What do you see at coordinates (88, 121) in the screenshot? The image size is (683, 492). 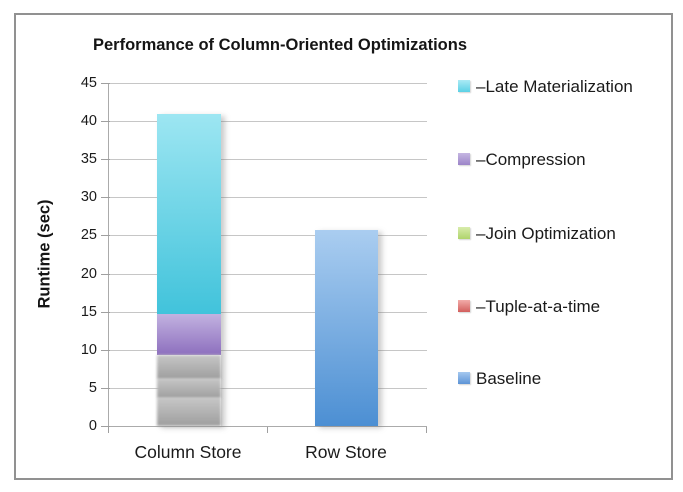 I see `y-tick-label-40: 40` at bounding box center [88, 121].